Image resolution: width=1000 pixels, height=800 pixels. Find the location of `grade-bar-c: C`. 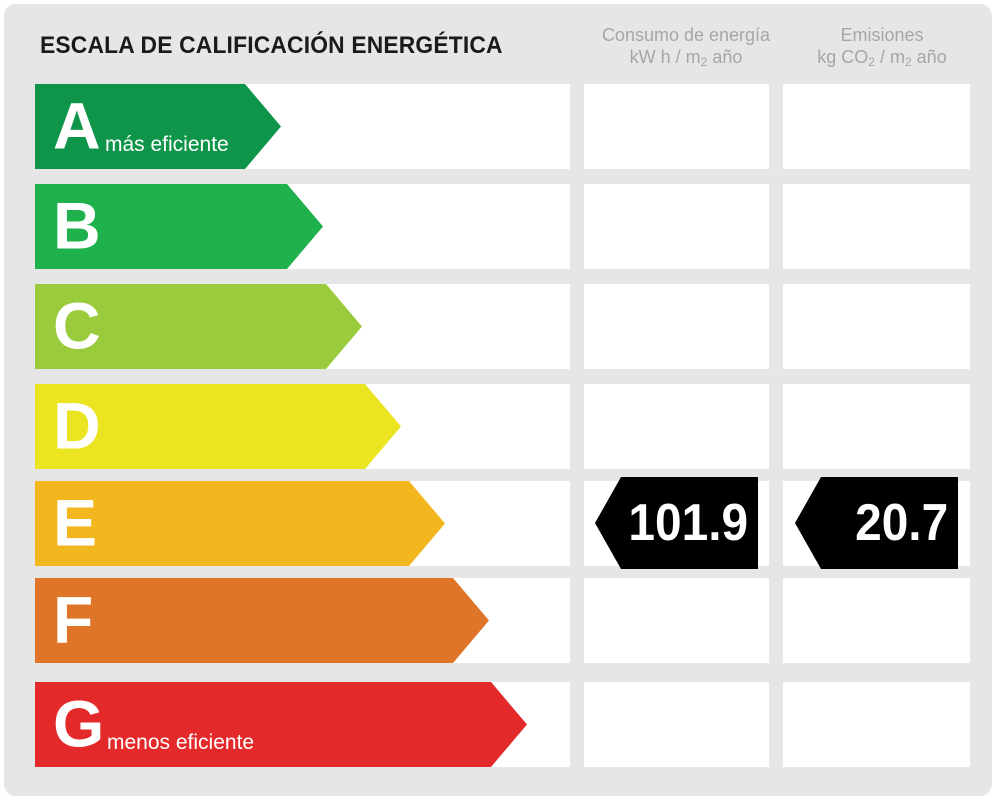

grade-bar-c: C is located at coordinates (198, 326).